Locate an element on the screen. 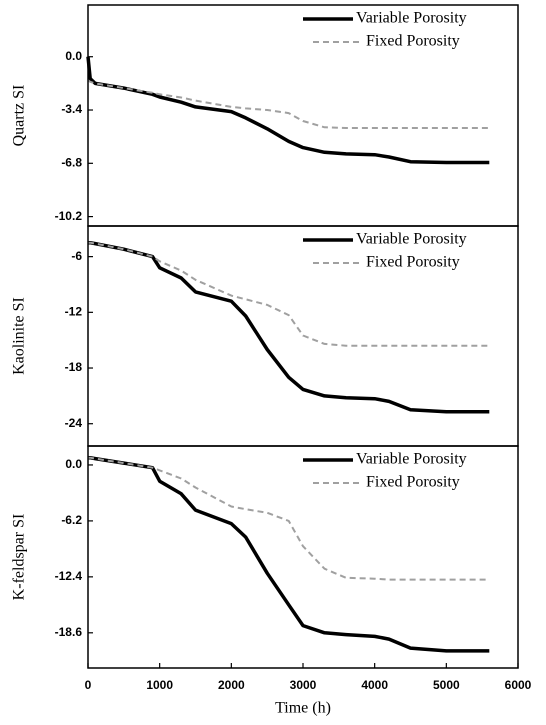 This screenshot has height=725, width=546. x-tick-label: 6000 is located at coordinates (518, 685).